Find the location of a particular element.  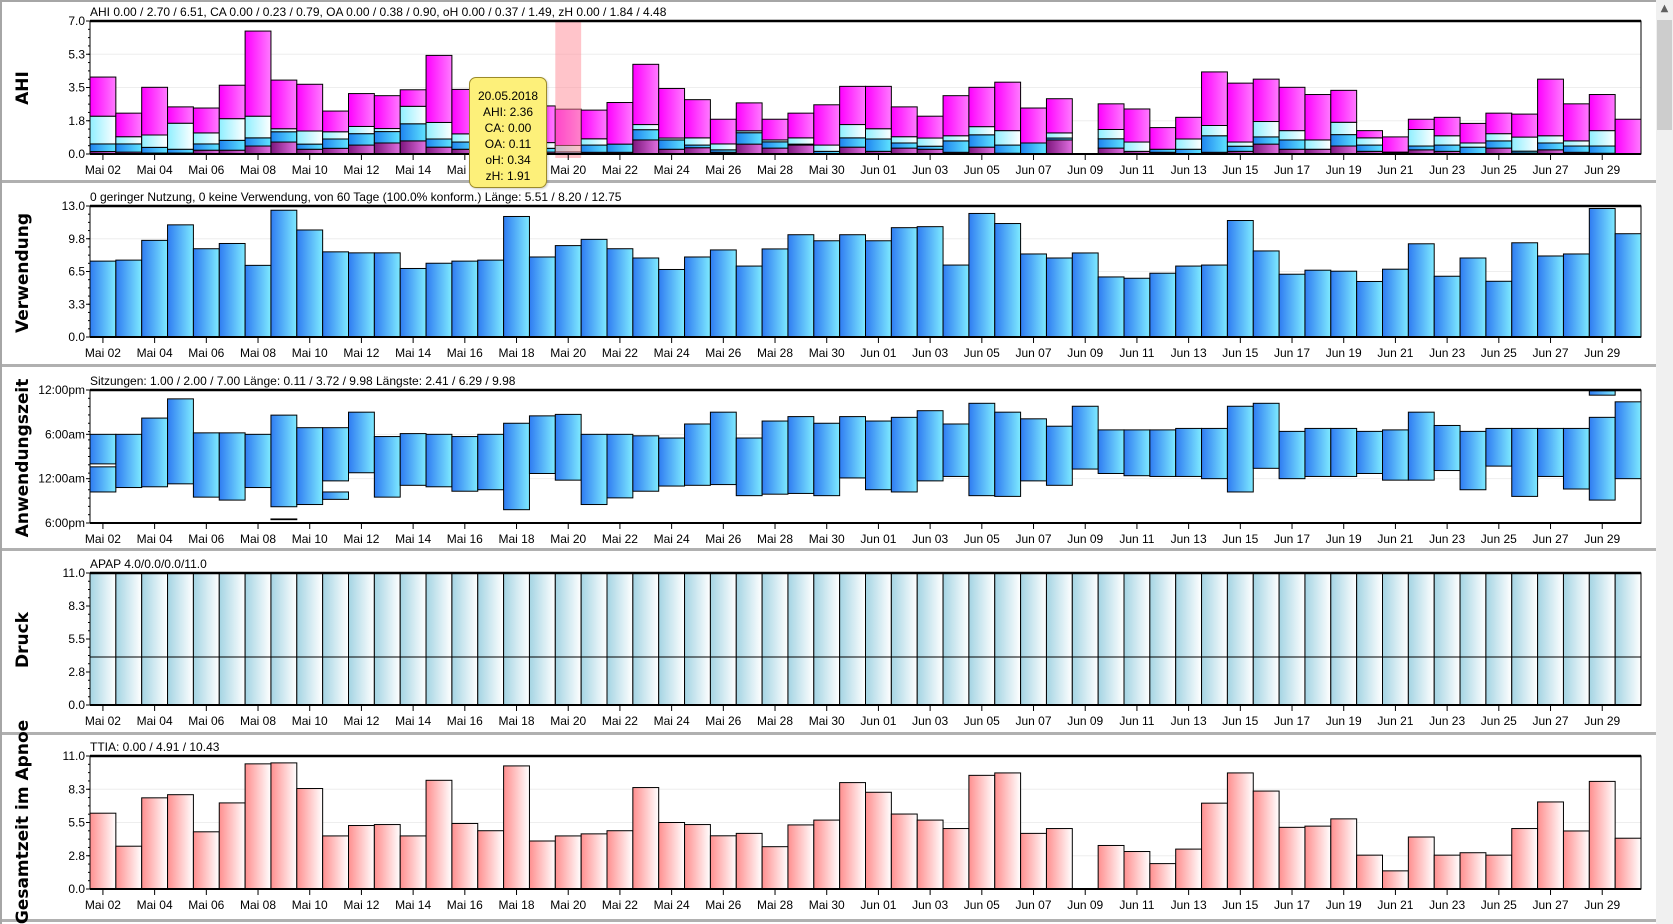

x-tick-label: Jun 13 is located at coordinates (1189, 353).